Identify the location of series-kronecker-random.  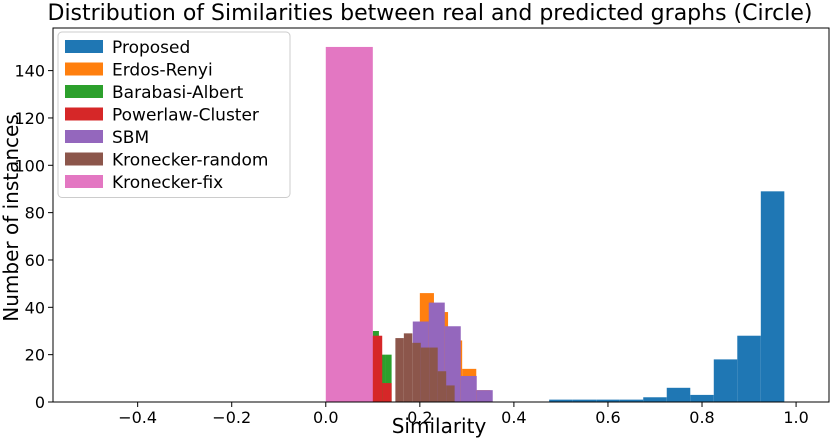
(425, 367).